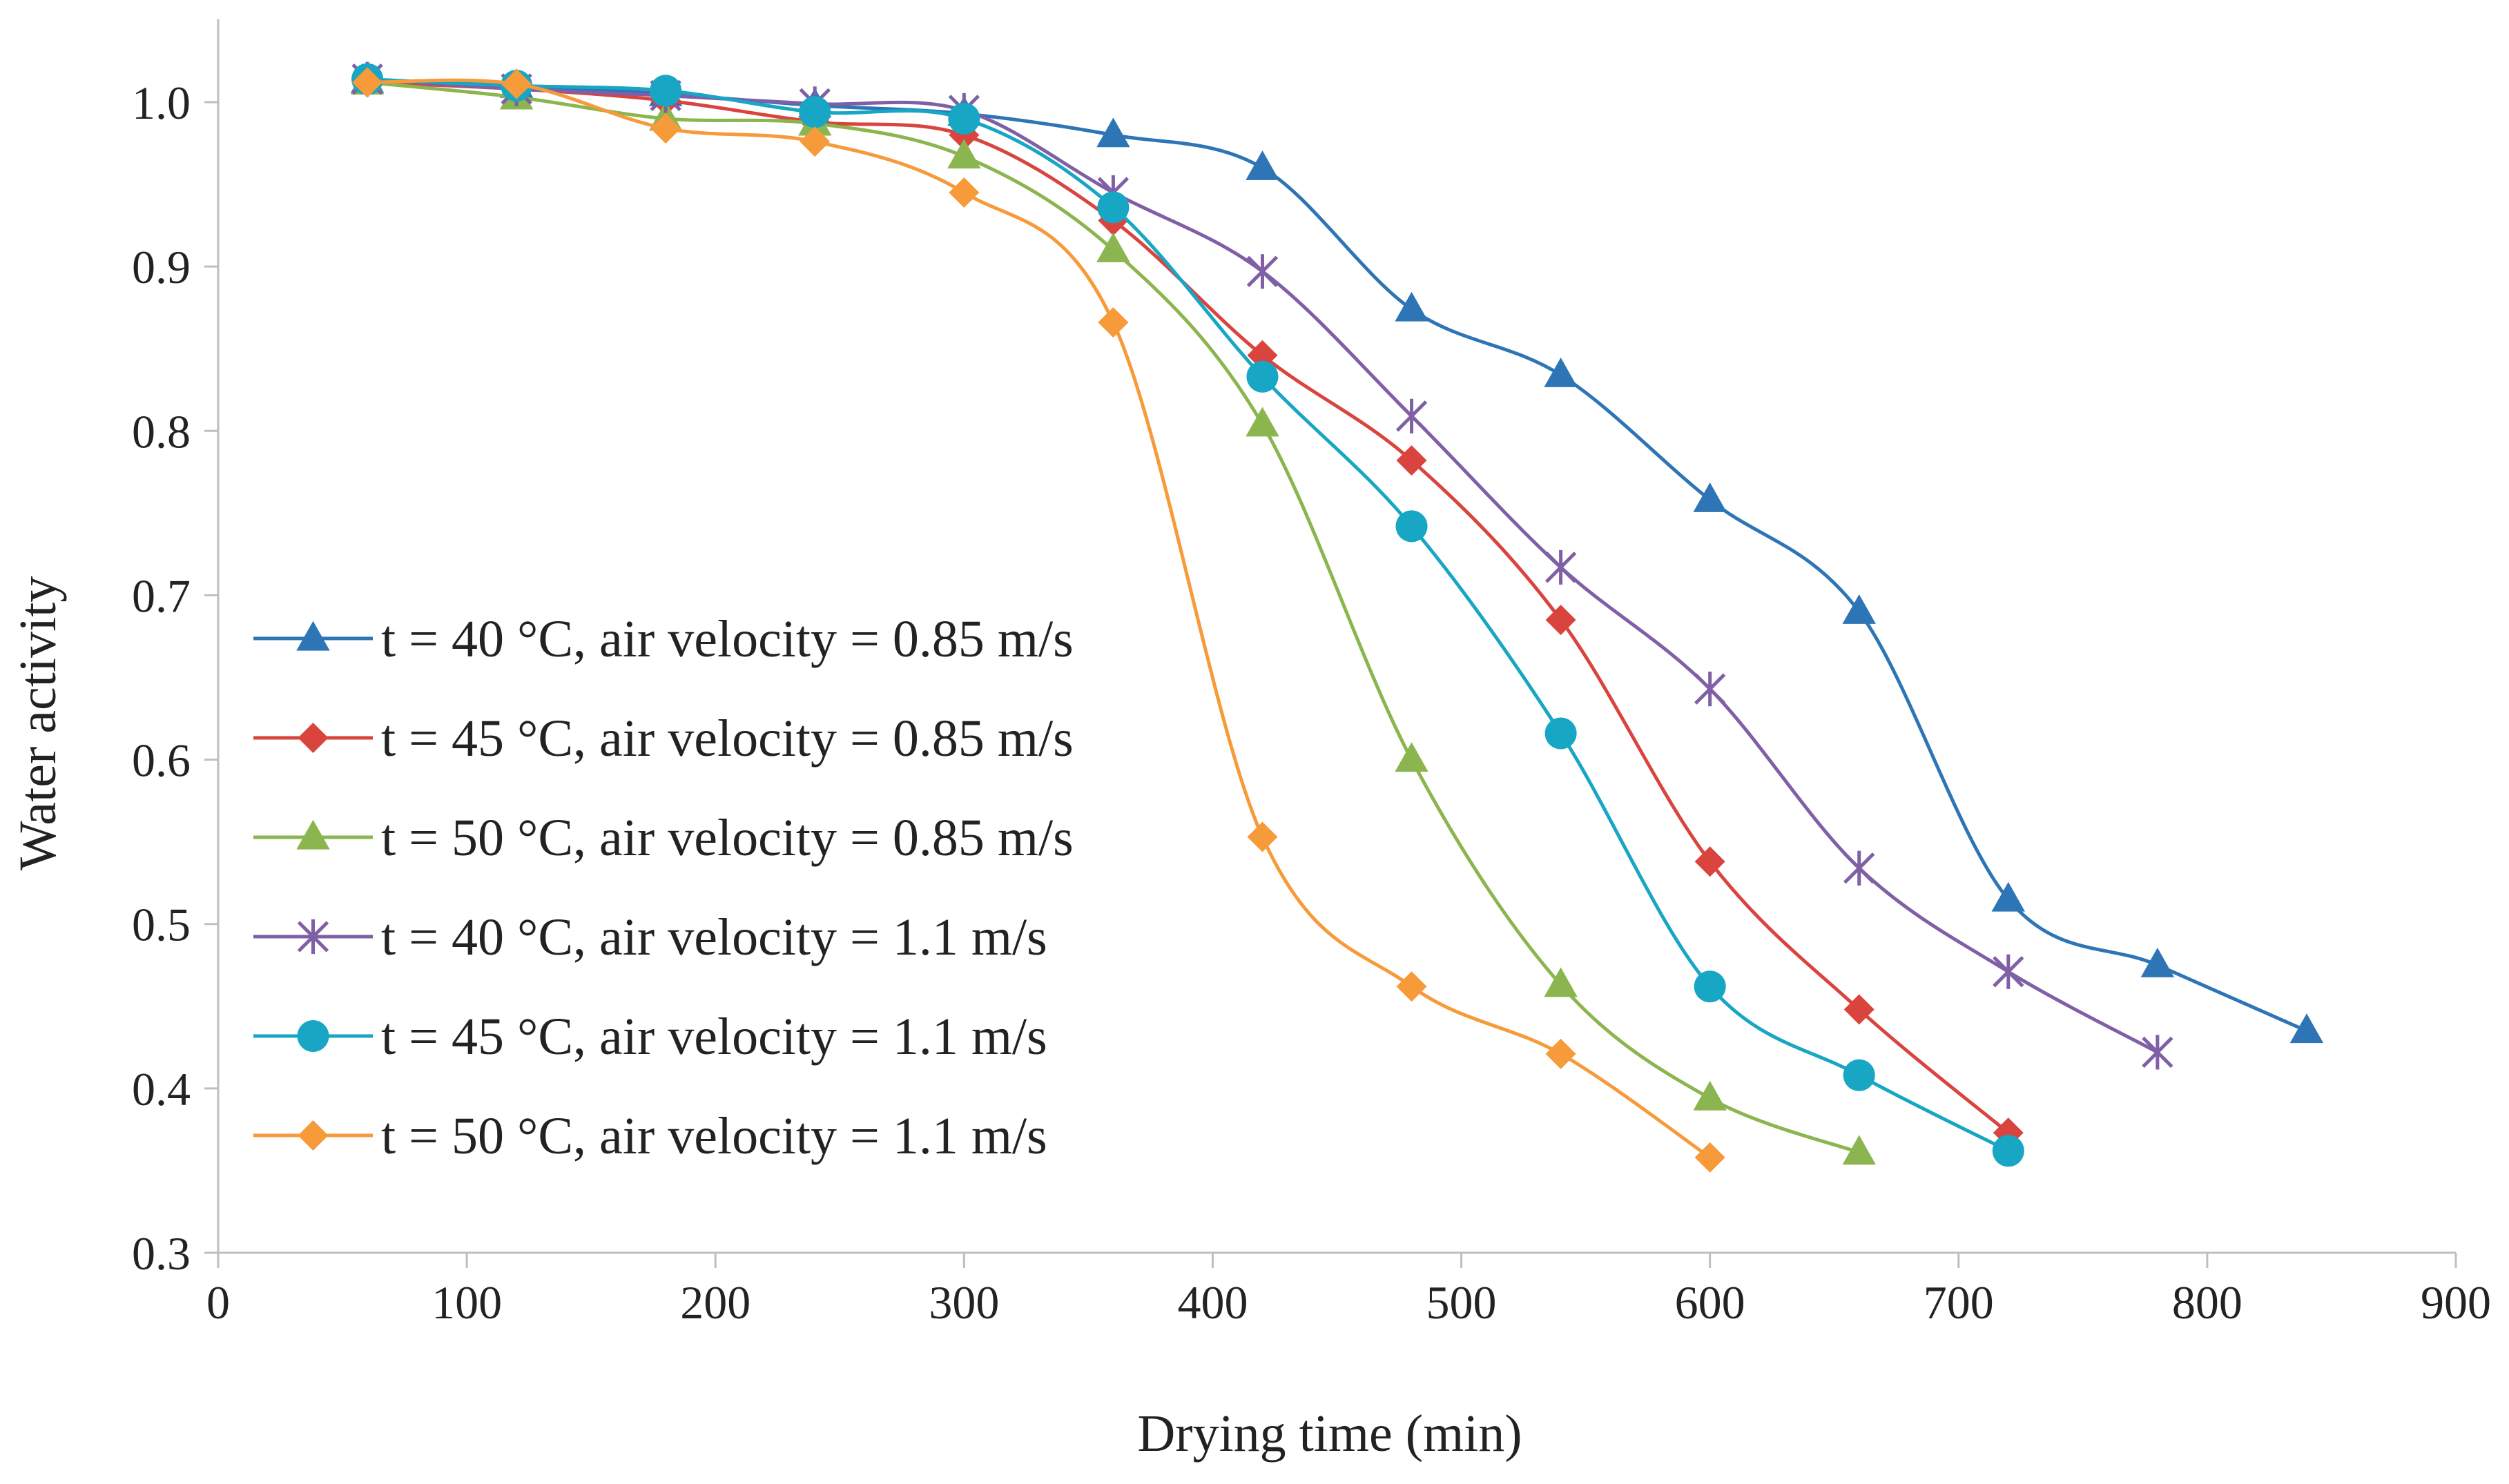 The height and width of the screenshot is (1484, 2509). Describe the element at coordinates (161, 1253) in the screenshot. I see `y-tick-label: 0.3` at that location.